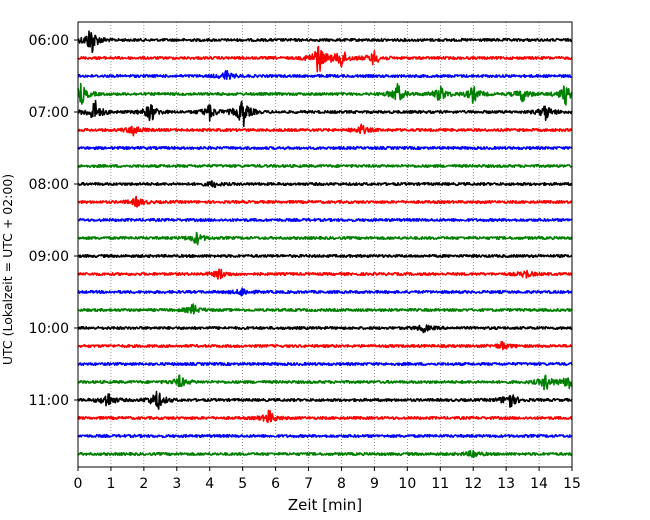  Describe the element at coordinates (143, 484) in the screenshot. I see `x-tick-label: 2` at that location.